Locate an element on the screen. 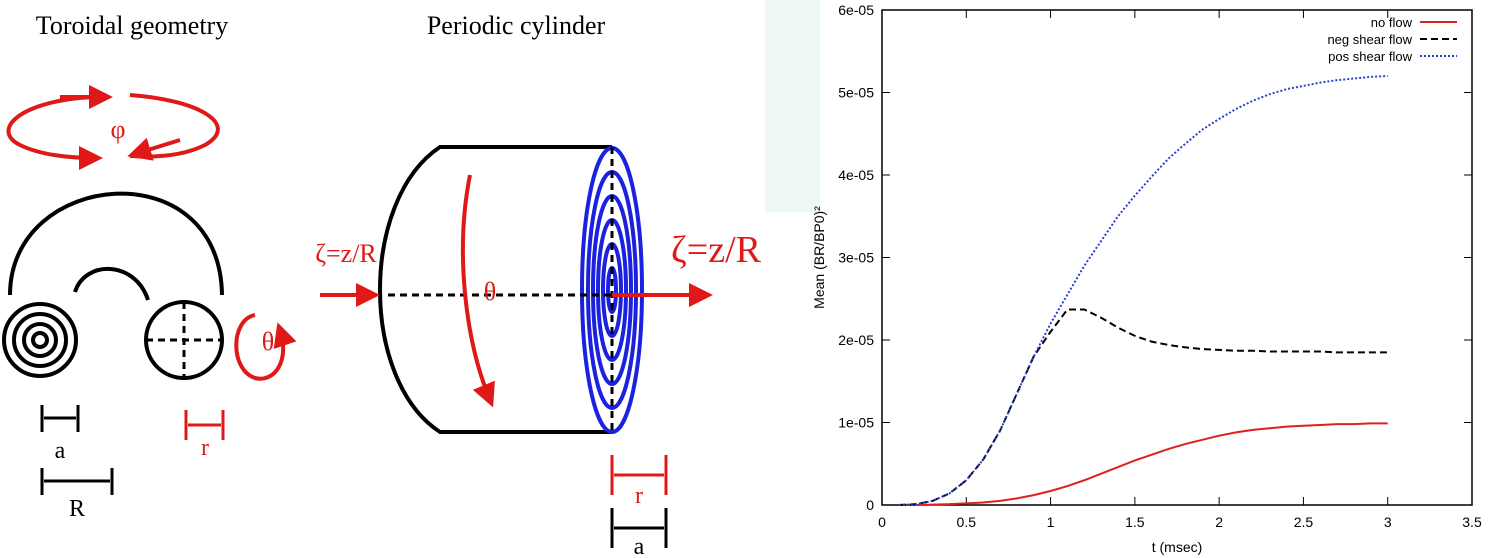 This screenshot has width=1504, height=558. y-tick-label: 2e-05 is located at coordinates (856, 340).